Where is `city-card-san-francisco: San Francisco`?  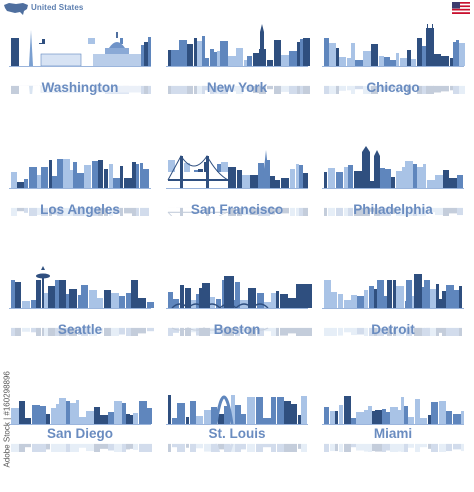
city-card-san-francisco: San Francisco is located at coordinates (237, 201).